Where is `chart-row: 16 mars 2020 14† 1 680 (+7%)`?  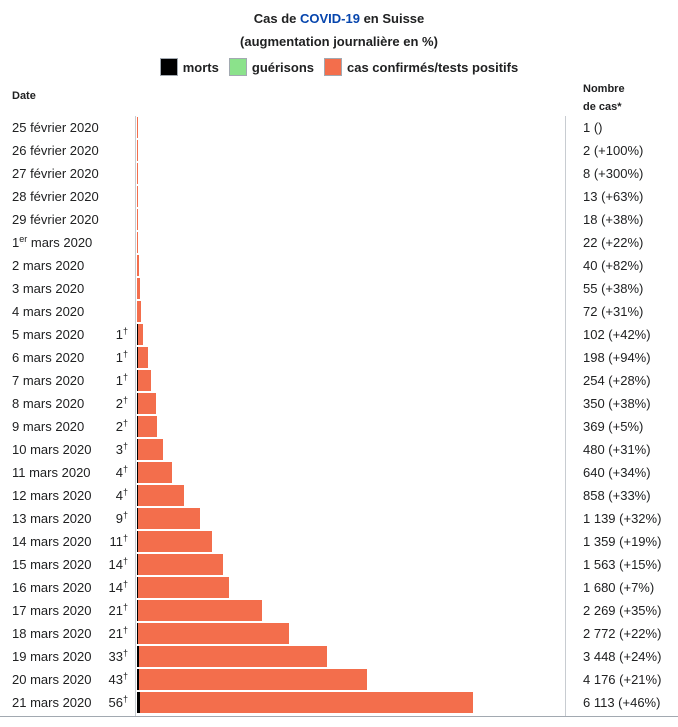 chart-row: 16 mars 2020 14† 1 680 (+7%) is located at coordinates (339, 587).